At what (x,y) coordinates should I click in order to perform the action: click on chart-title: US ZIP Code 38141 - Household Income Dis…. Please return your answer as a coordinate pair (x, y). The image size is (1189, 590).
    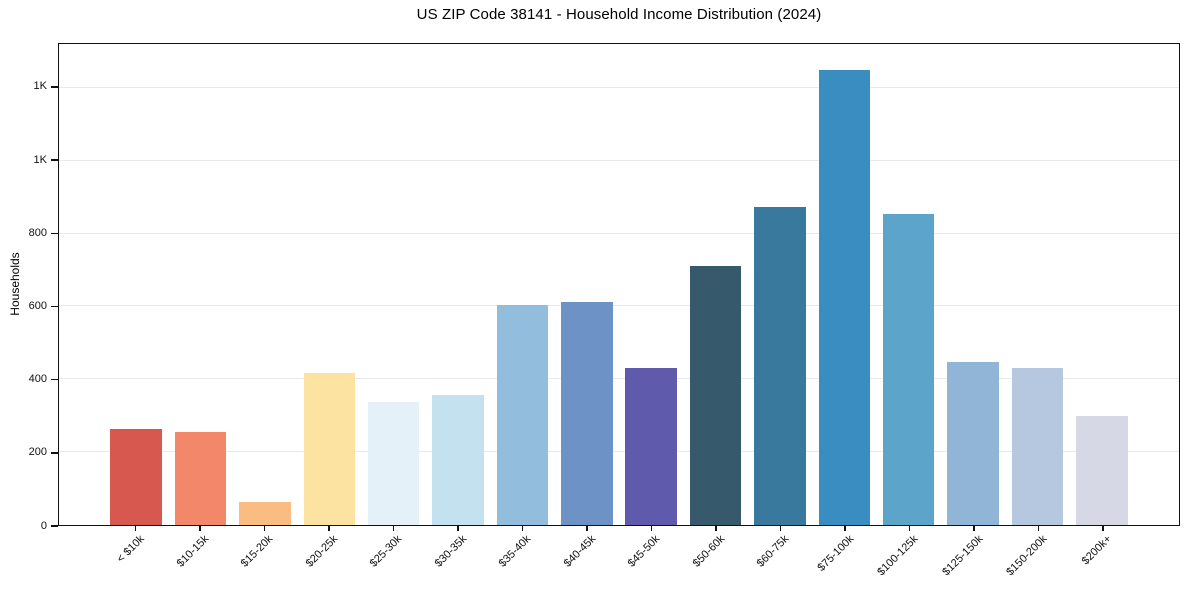
    Looking at the image, I should click on (619, 14).